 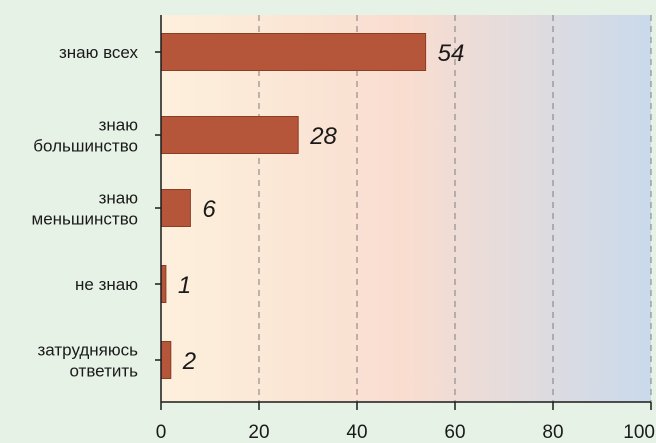 I want to click on category-label-2: знаю меньшинство, so click(x=85, y=209).